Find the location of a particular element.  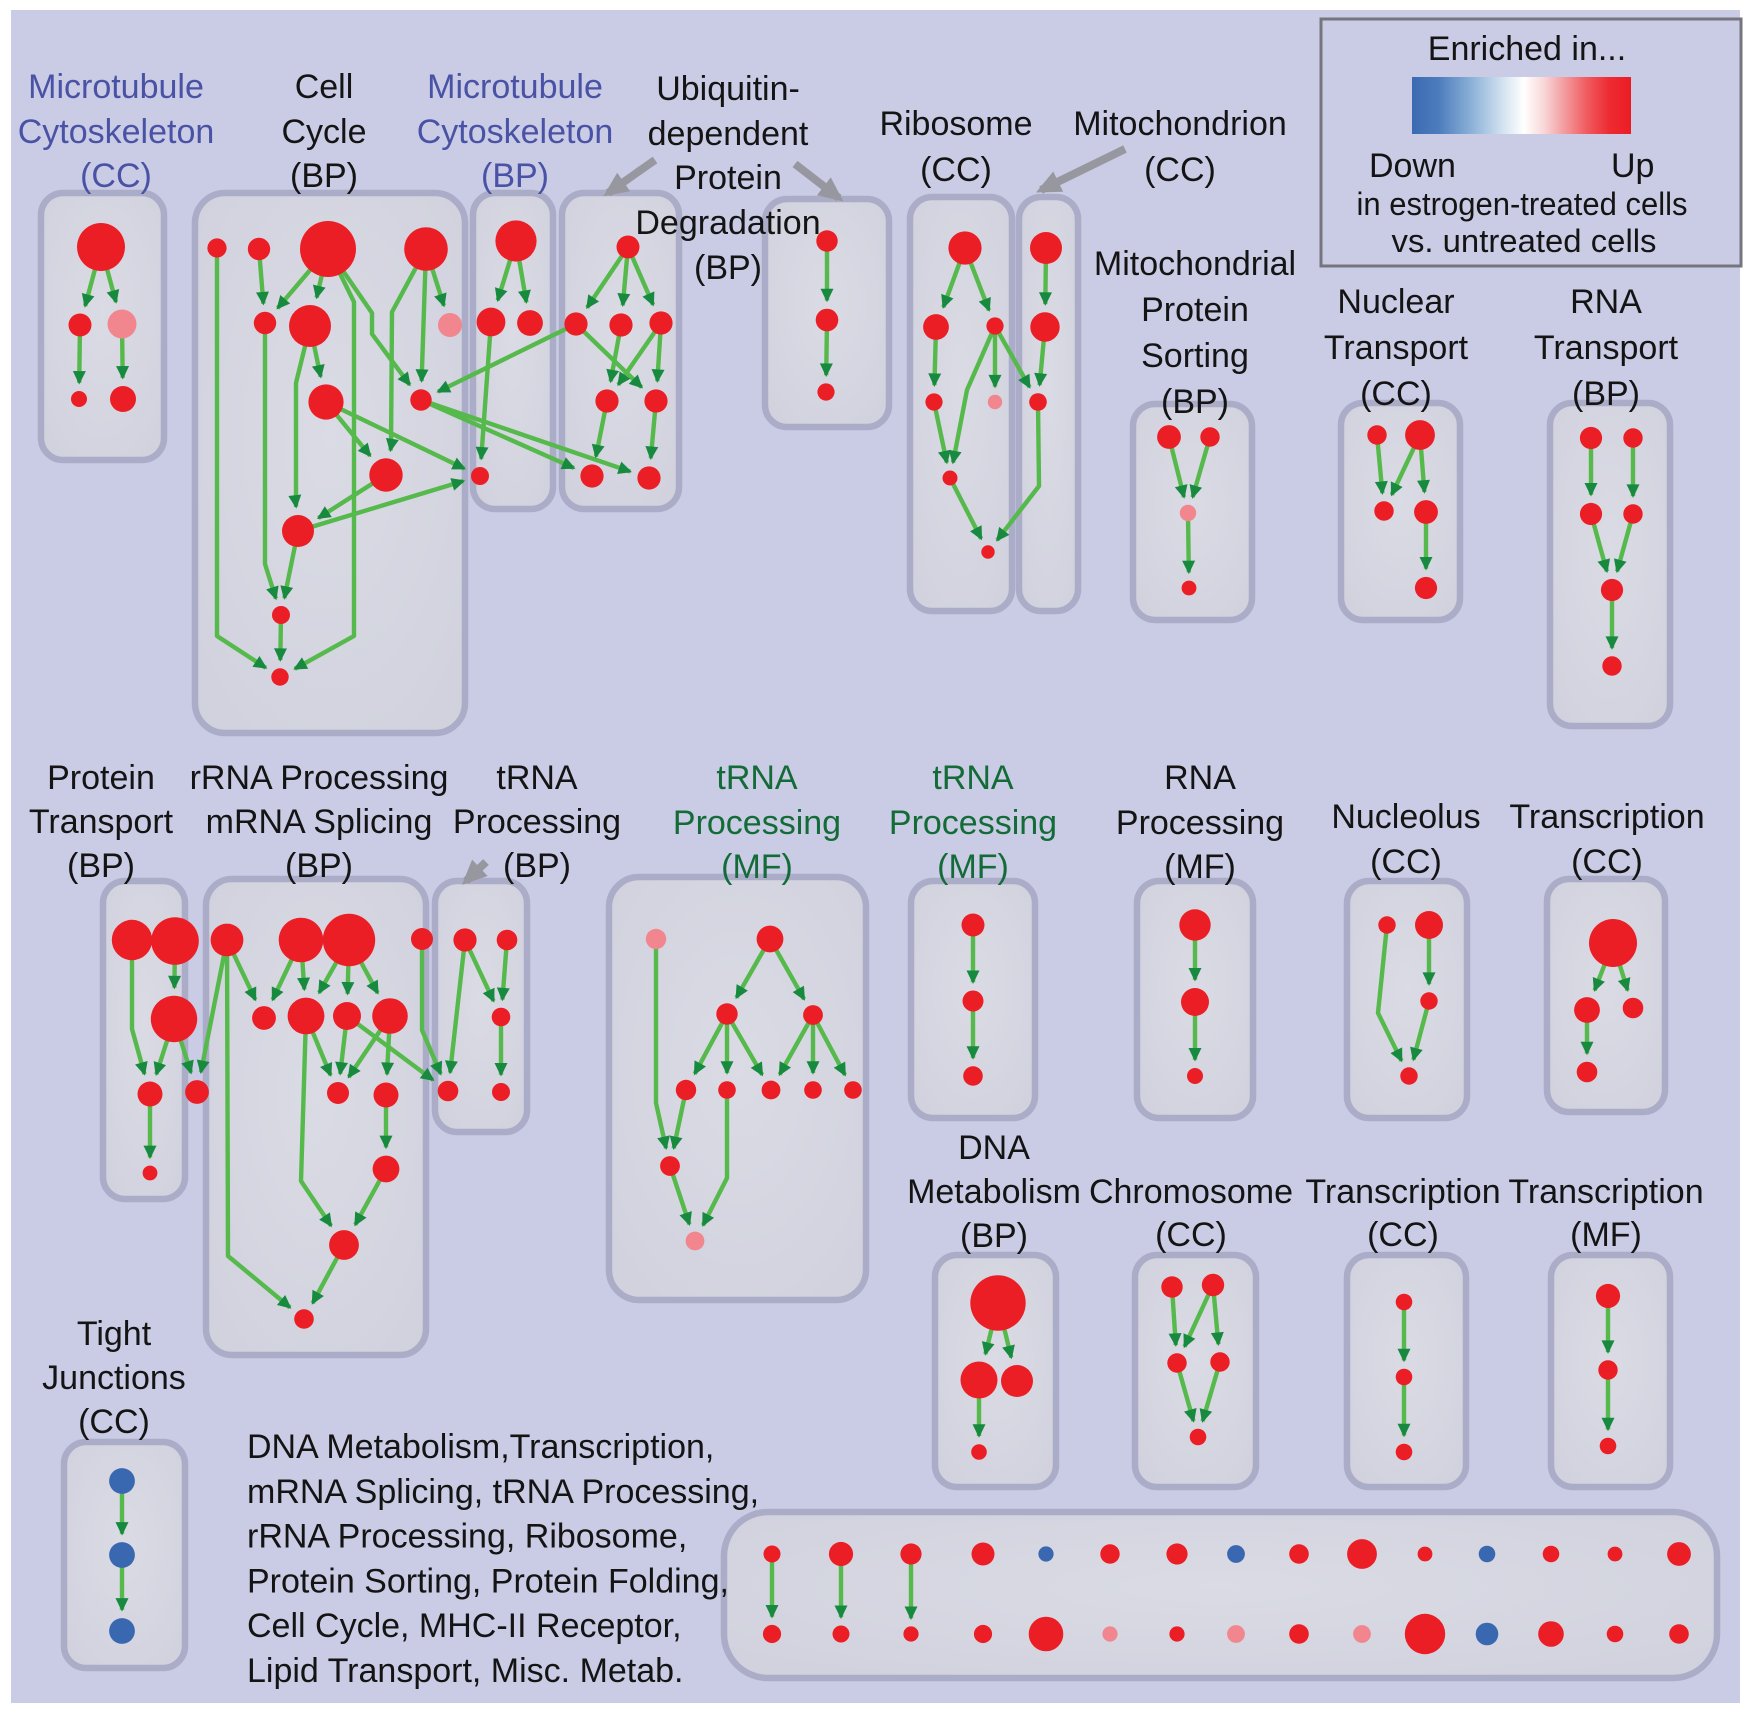

svg-text: vs. untreated cells is located at coordinates (1524, 241).